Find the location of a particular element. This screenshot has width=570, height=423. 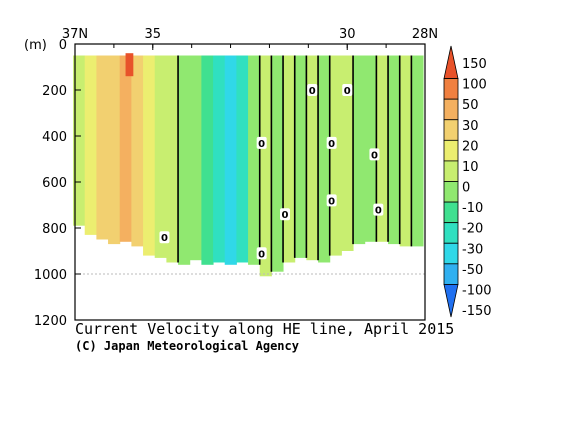

y-tick-label: 1000 is located at coordinates (50, 275).